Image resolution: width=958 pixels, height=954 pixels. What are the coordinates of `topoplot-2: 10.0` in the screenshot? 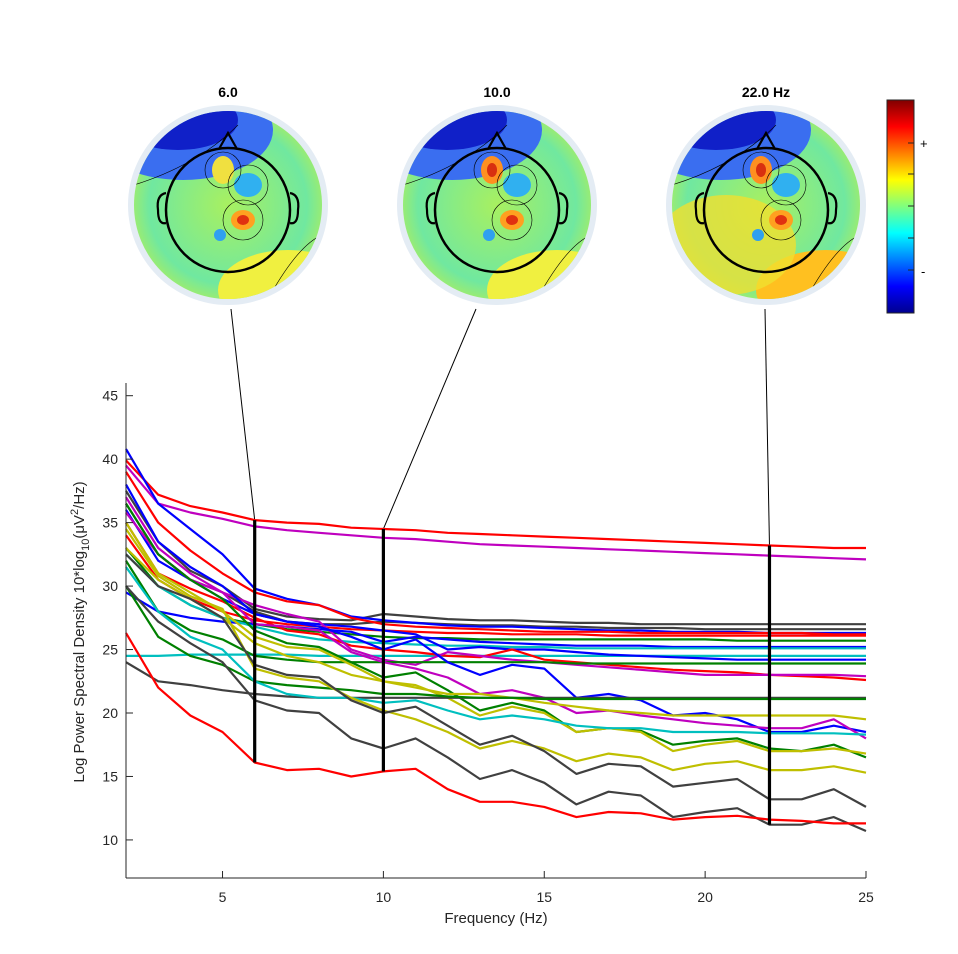 It's located at (497, 194).